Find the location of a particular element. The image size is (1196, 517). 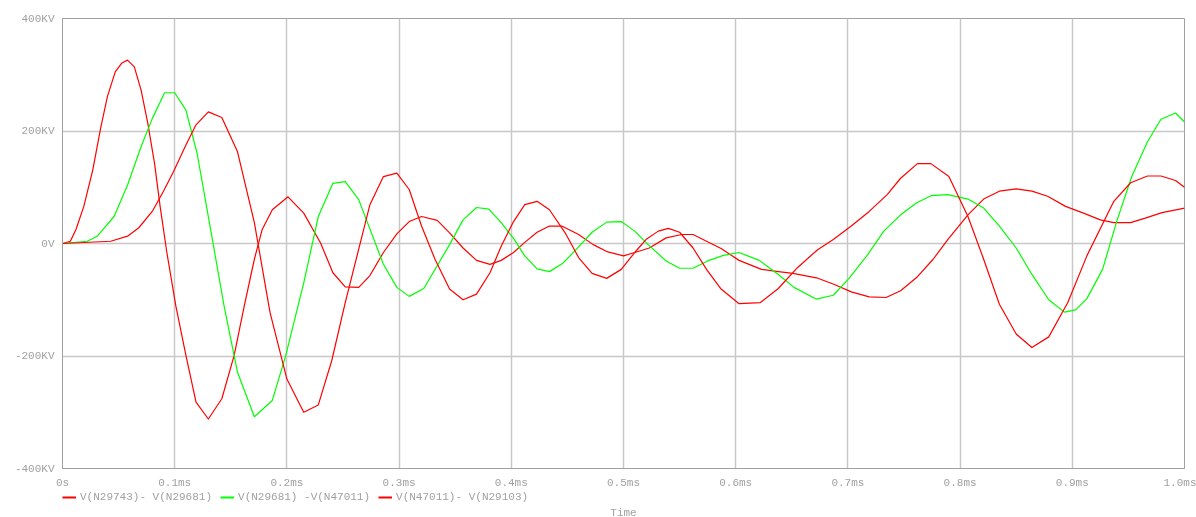

x-tick-label: 0.6ms is located at coordinates (736, 482).